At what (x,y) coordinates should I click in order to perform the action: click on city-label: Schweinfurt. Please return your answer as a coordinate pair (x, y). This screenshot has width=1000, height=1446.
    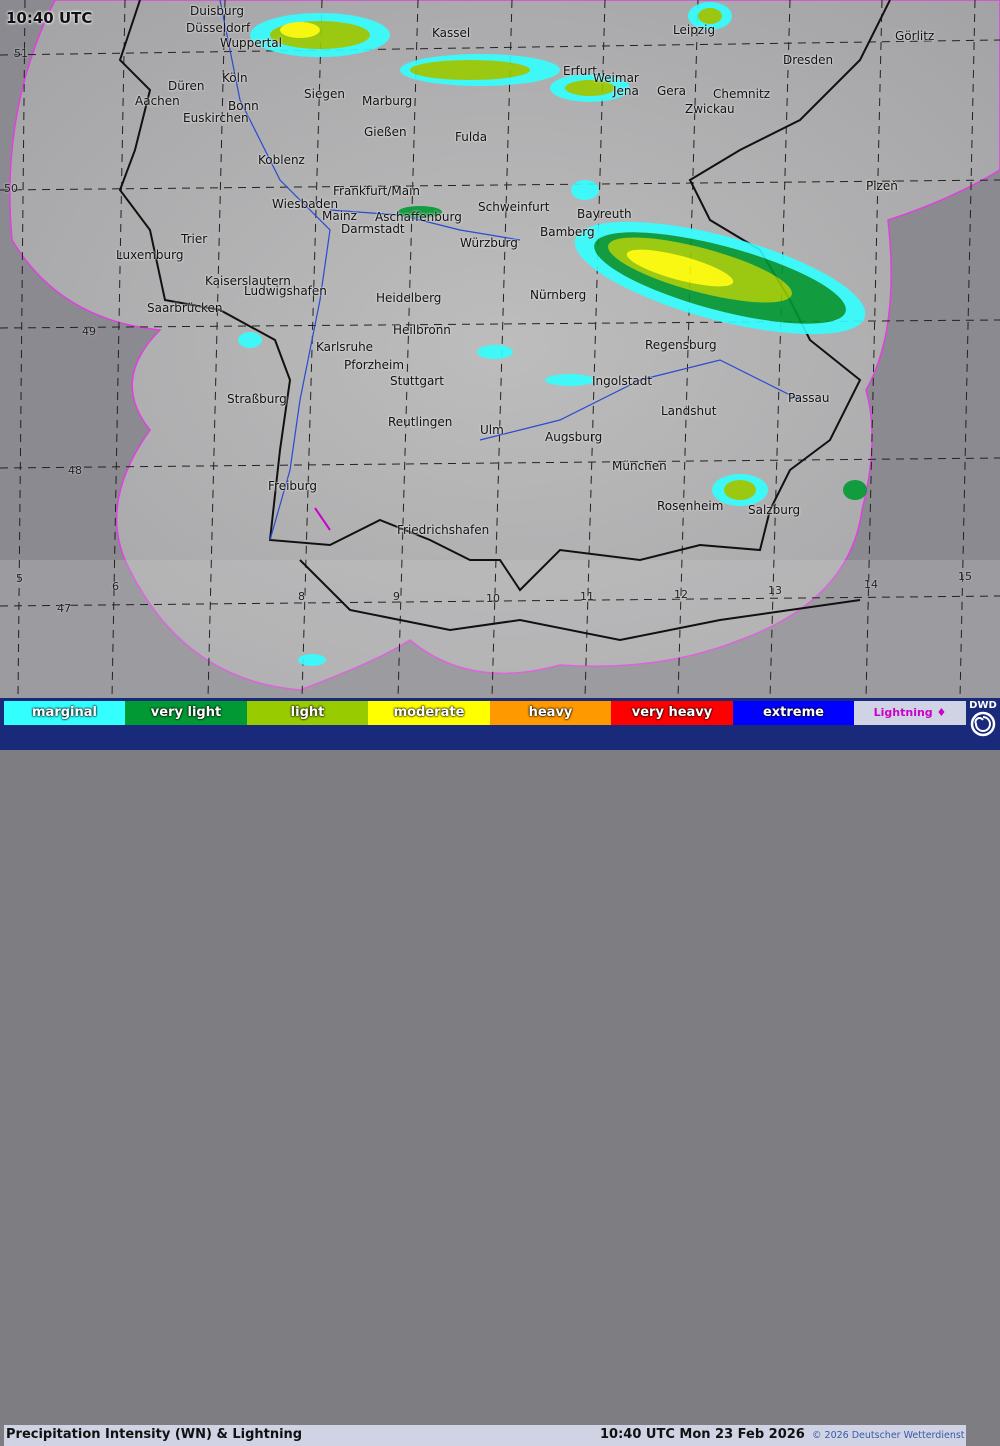
    Looking at the image, I should click on (514, 207).